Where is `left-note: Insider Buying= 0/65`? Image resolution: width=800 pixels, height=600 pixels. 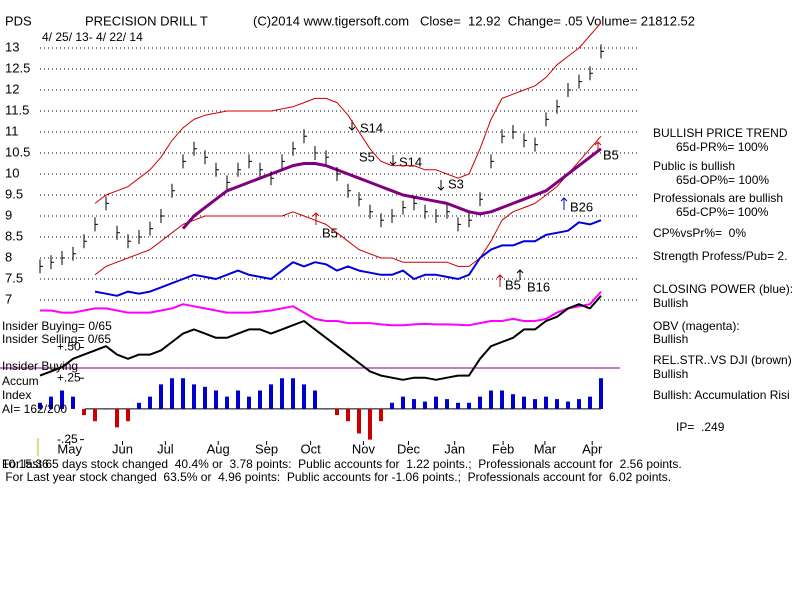
left-note: Insider Buying= 0/65 is located at coordinates (57, 326).